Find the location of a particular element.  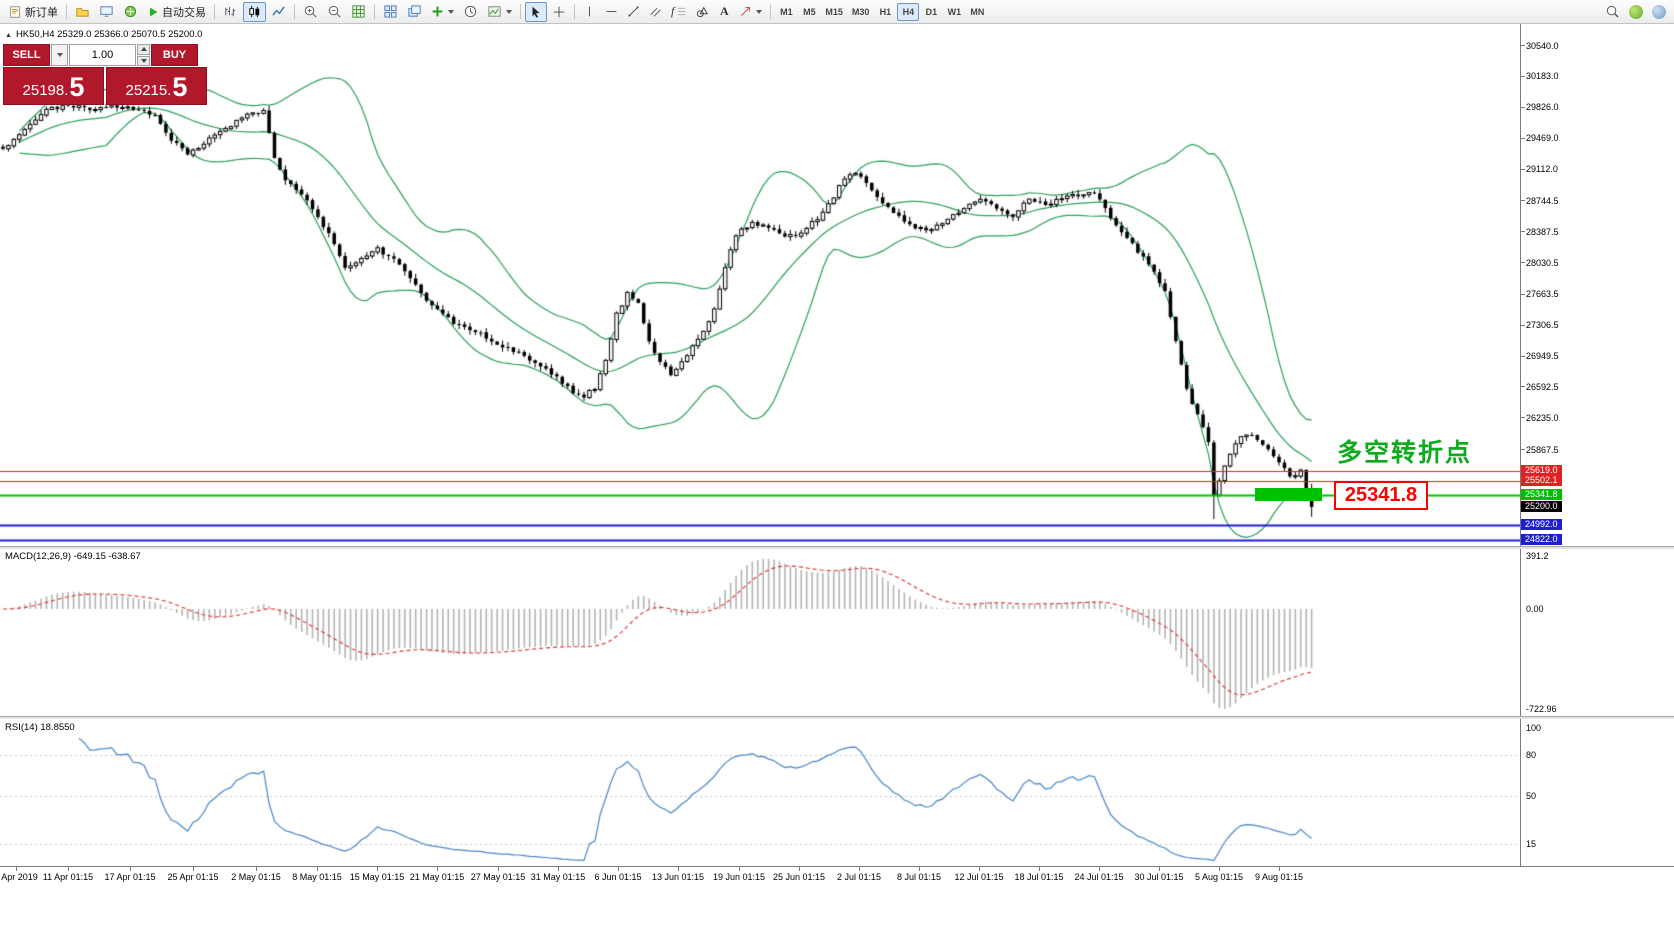

sell-button: SELL is located at coordinates (26, 55).